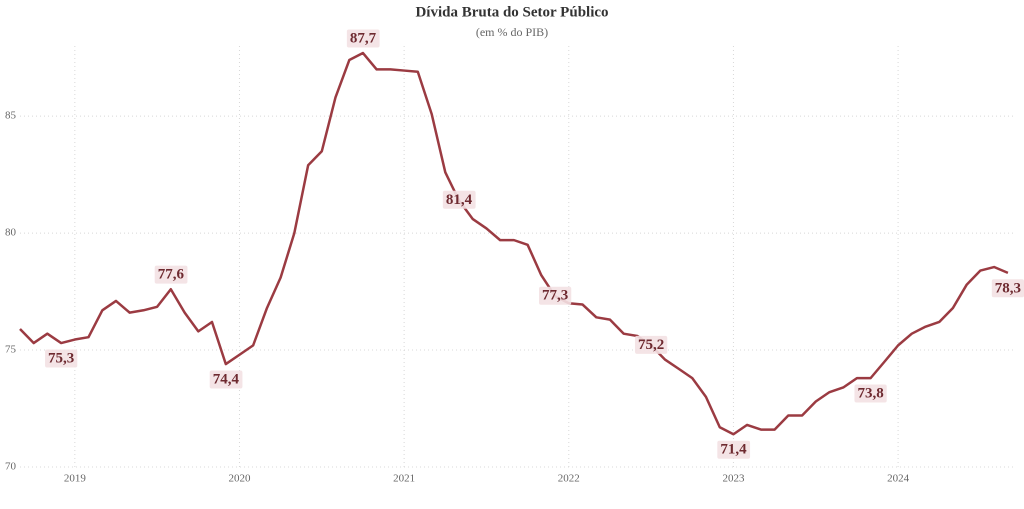  I want to click on data-label-text: 74,4, so click(226, 380).